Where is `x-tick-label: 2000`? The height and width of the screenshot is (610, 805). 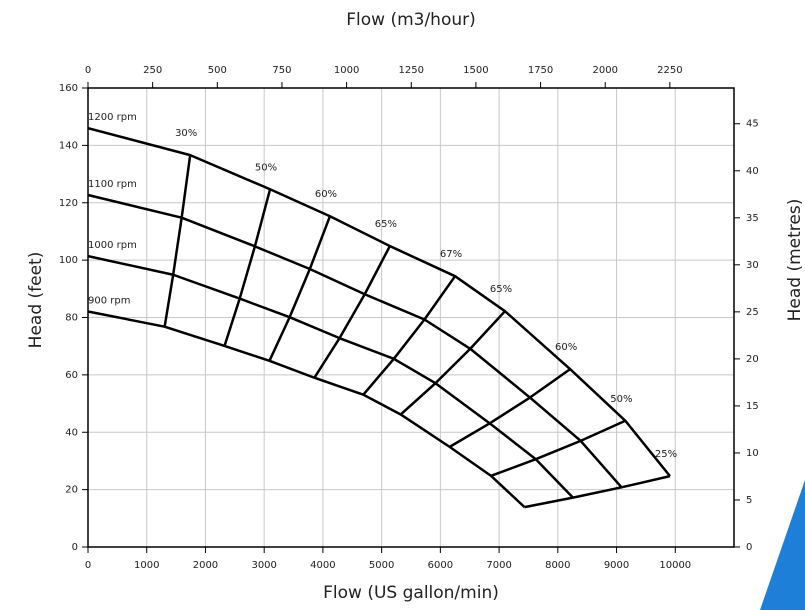
x-tick-label: 2000 is located at coordinates (205, 565).